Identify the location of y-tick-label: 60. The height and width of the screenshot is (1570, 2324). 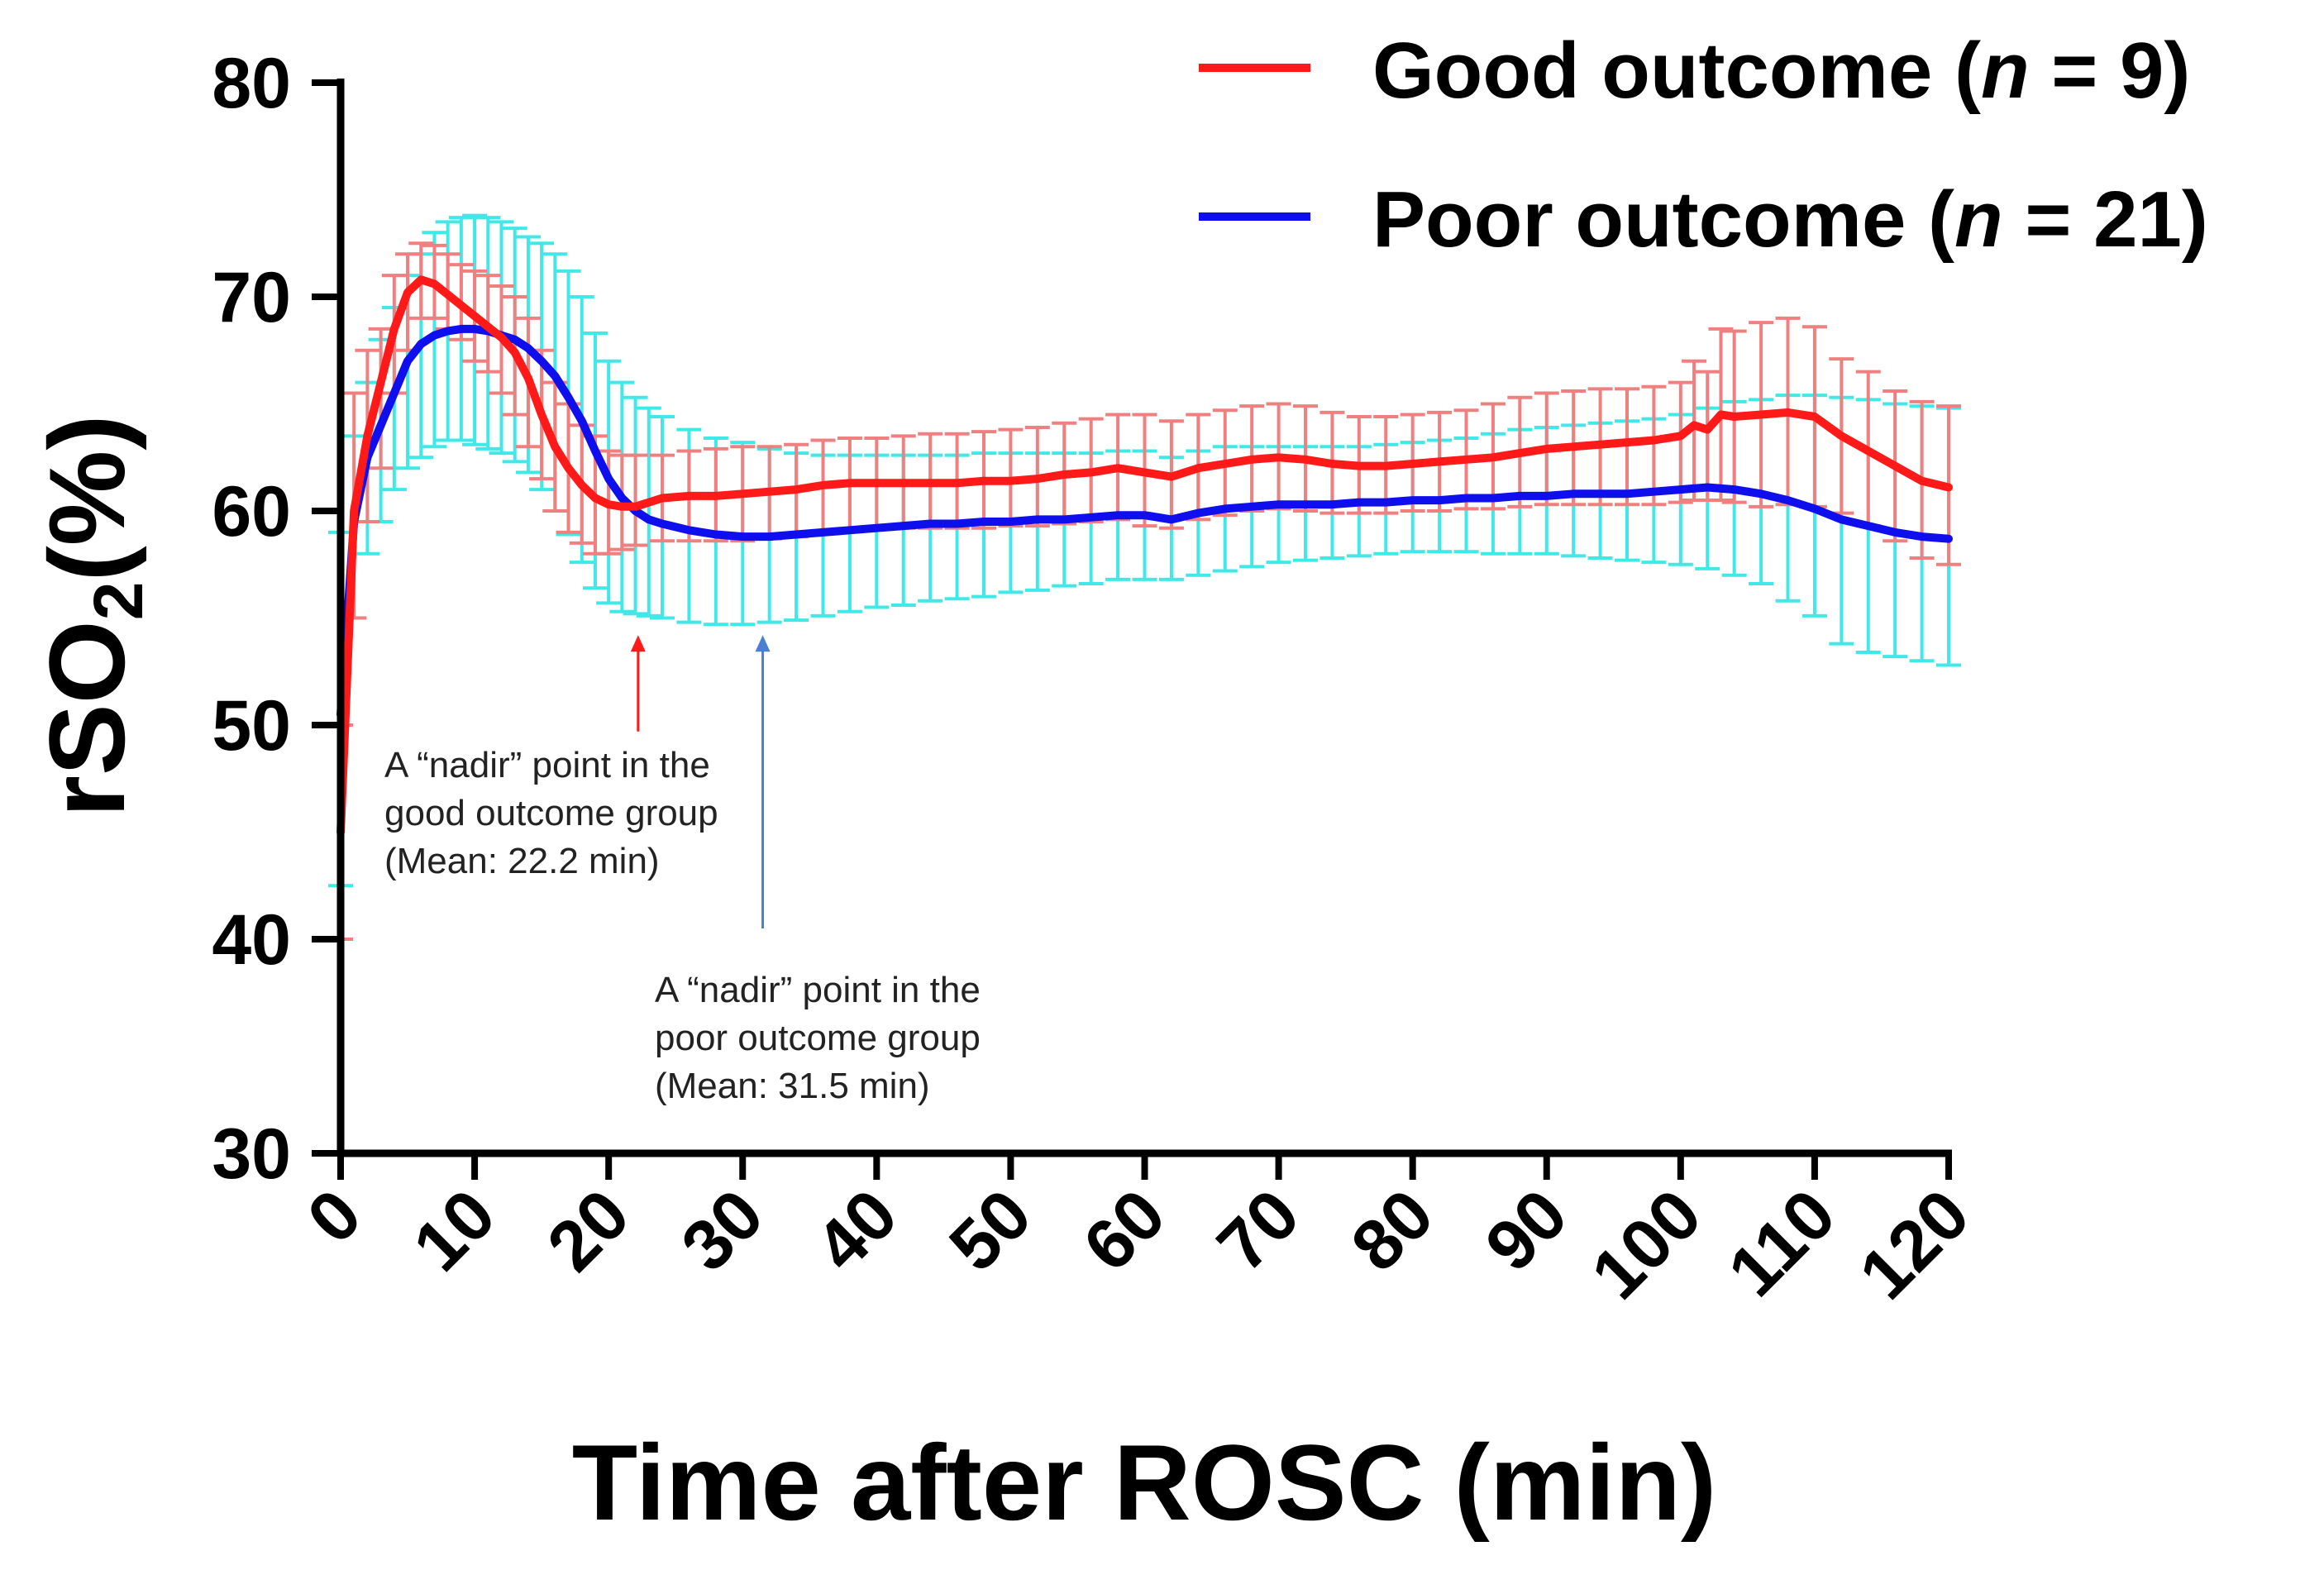
(251, 511).